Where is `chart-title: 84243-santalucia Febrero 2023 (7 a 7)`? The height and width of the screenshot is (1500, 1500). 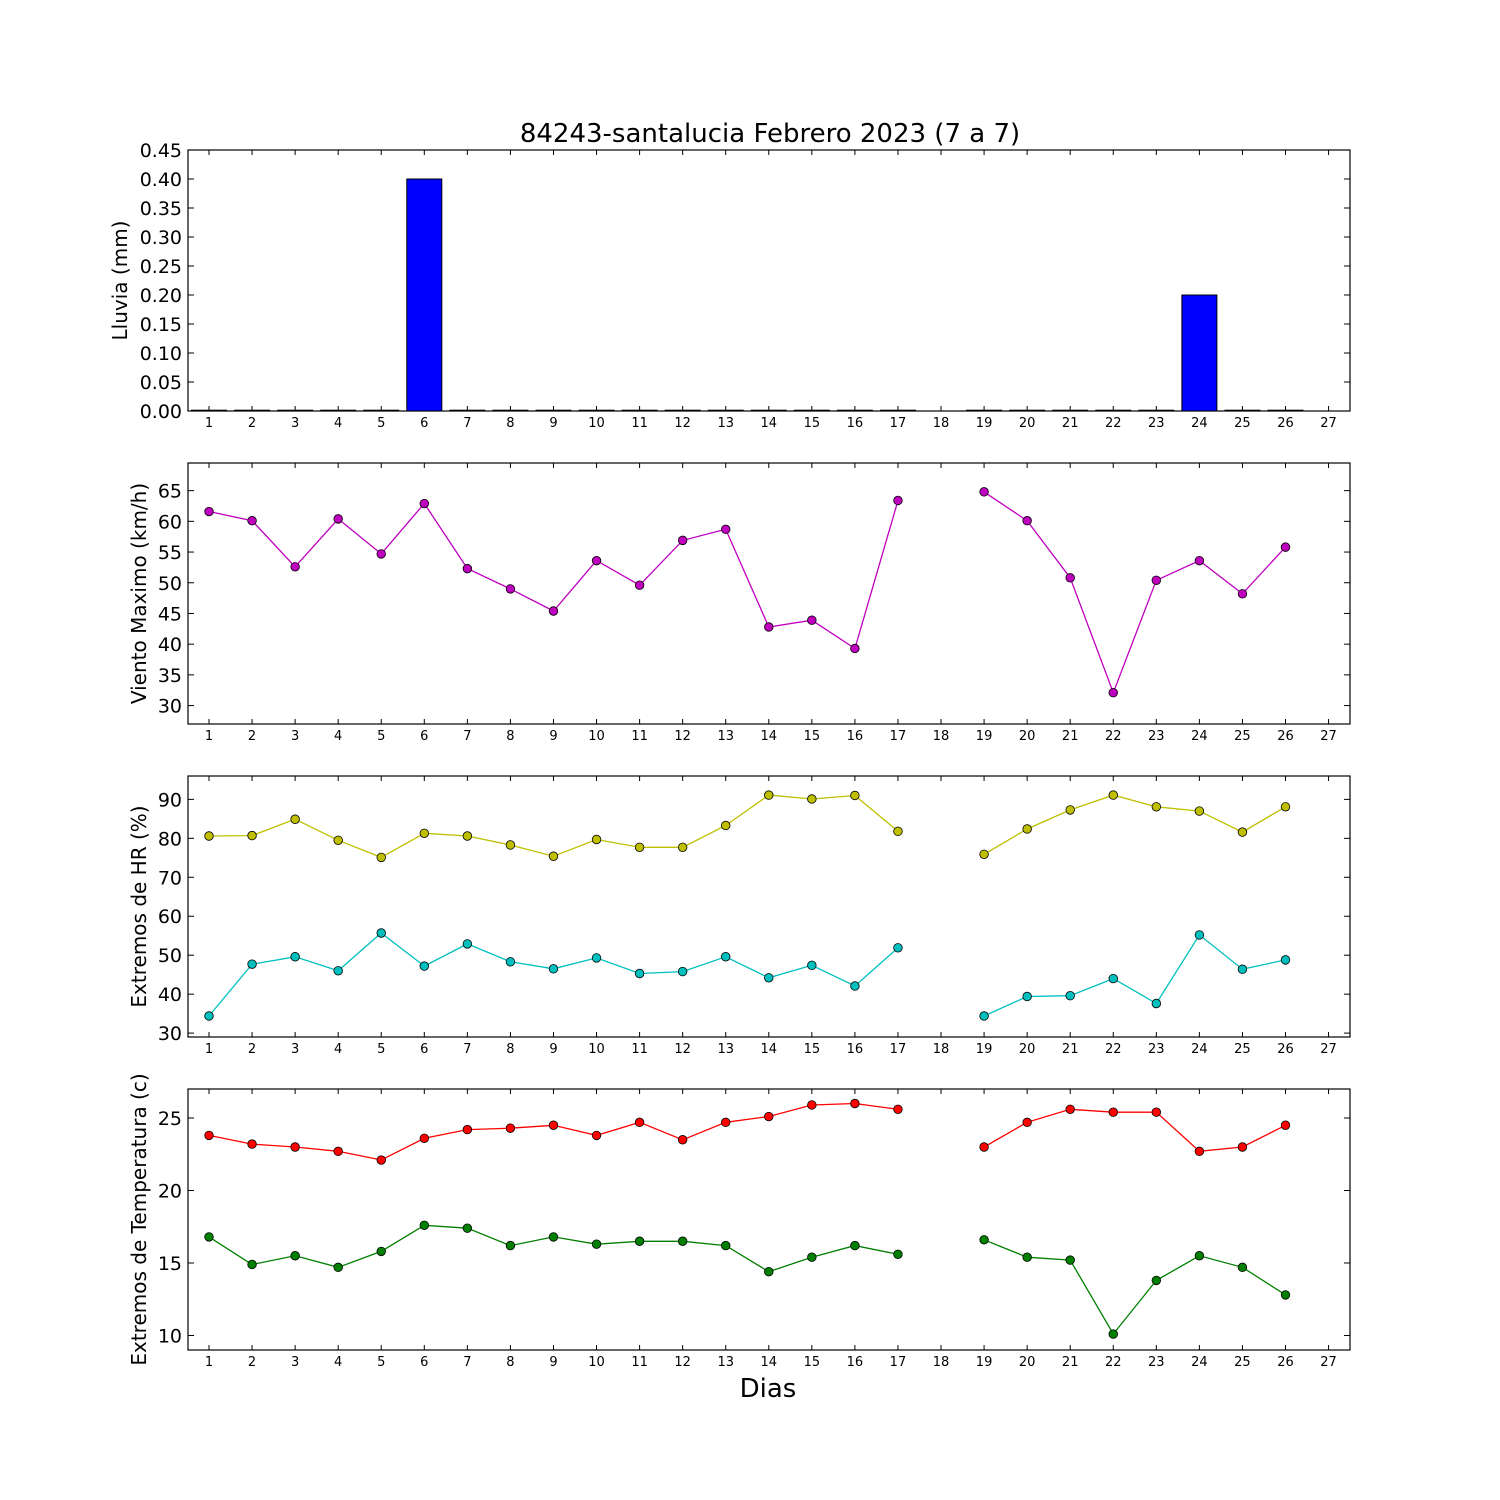 chart-title: 84243-santalucia Febrero 2023 (7 a 7) is located at coordinates (770, 134).